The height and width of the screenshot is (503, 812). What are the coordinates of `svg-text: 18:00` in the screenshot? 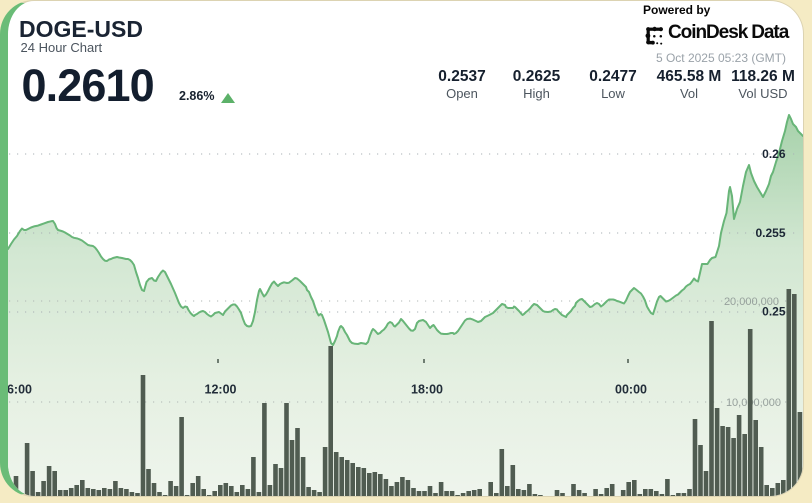 It's located at (427, 390).